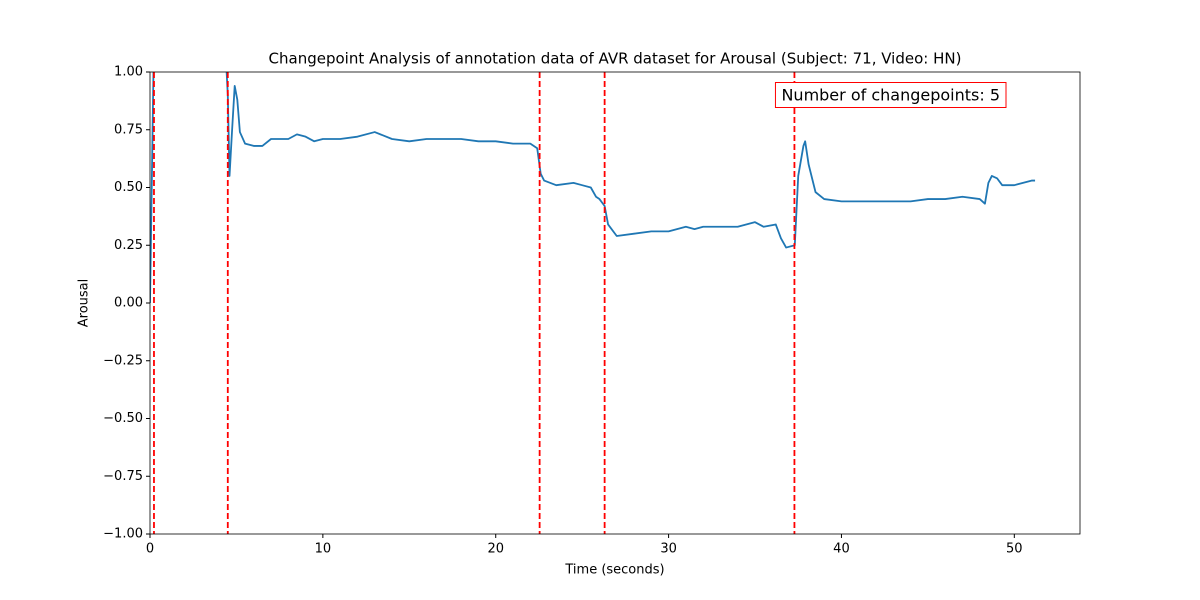 Image resolution: width=1200 pixels, height=600 pixels. I want to click on y-tick-label: 0.00, so click(128, 303).